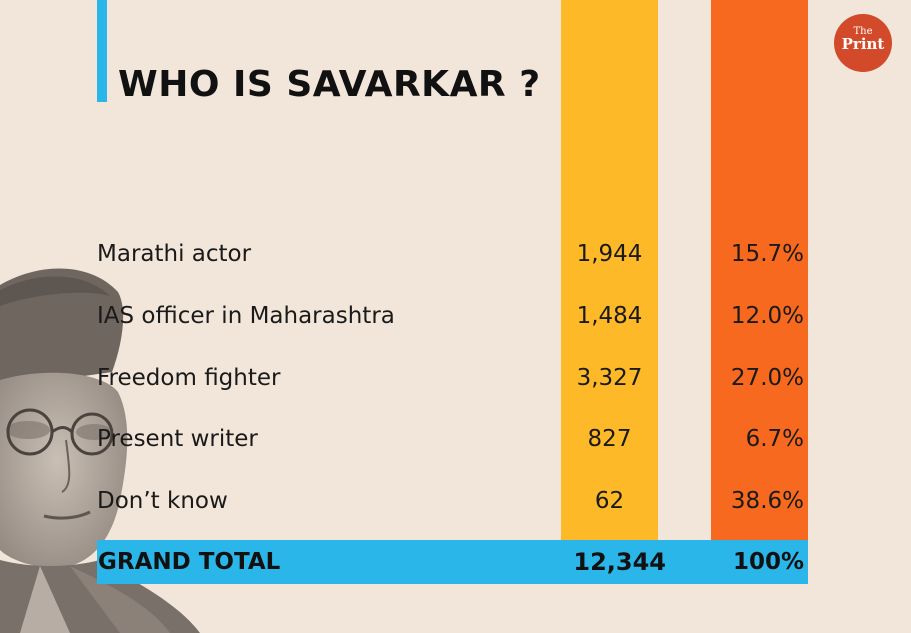 This screenshot has width=911, height=633. Describe the element at coordinates (609, 378) in the screenshot. I see `row-count: 3,327` at that location.